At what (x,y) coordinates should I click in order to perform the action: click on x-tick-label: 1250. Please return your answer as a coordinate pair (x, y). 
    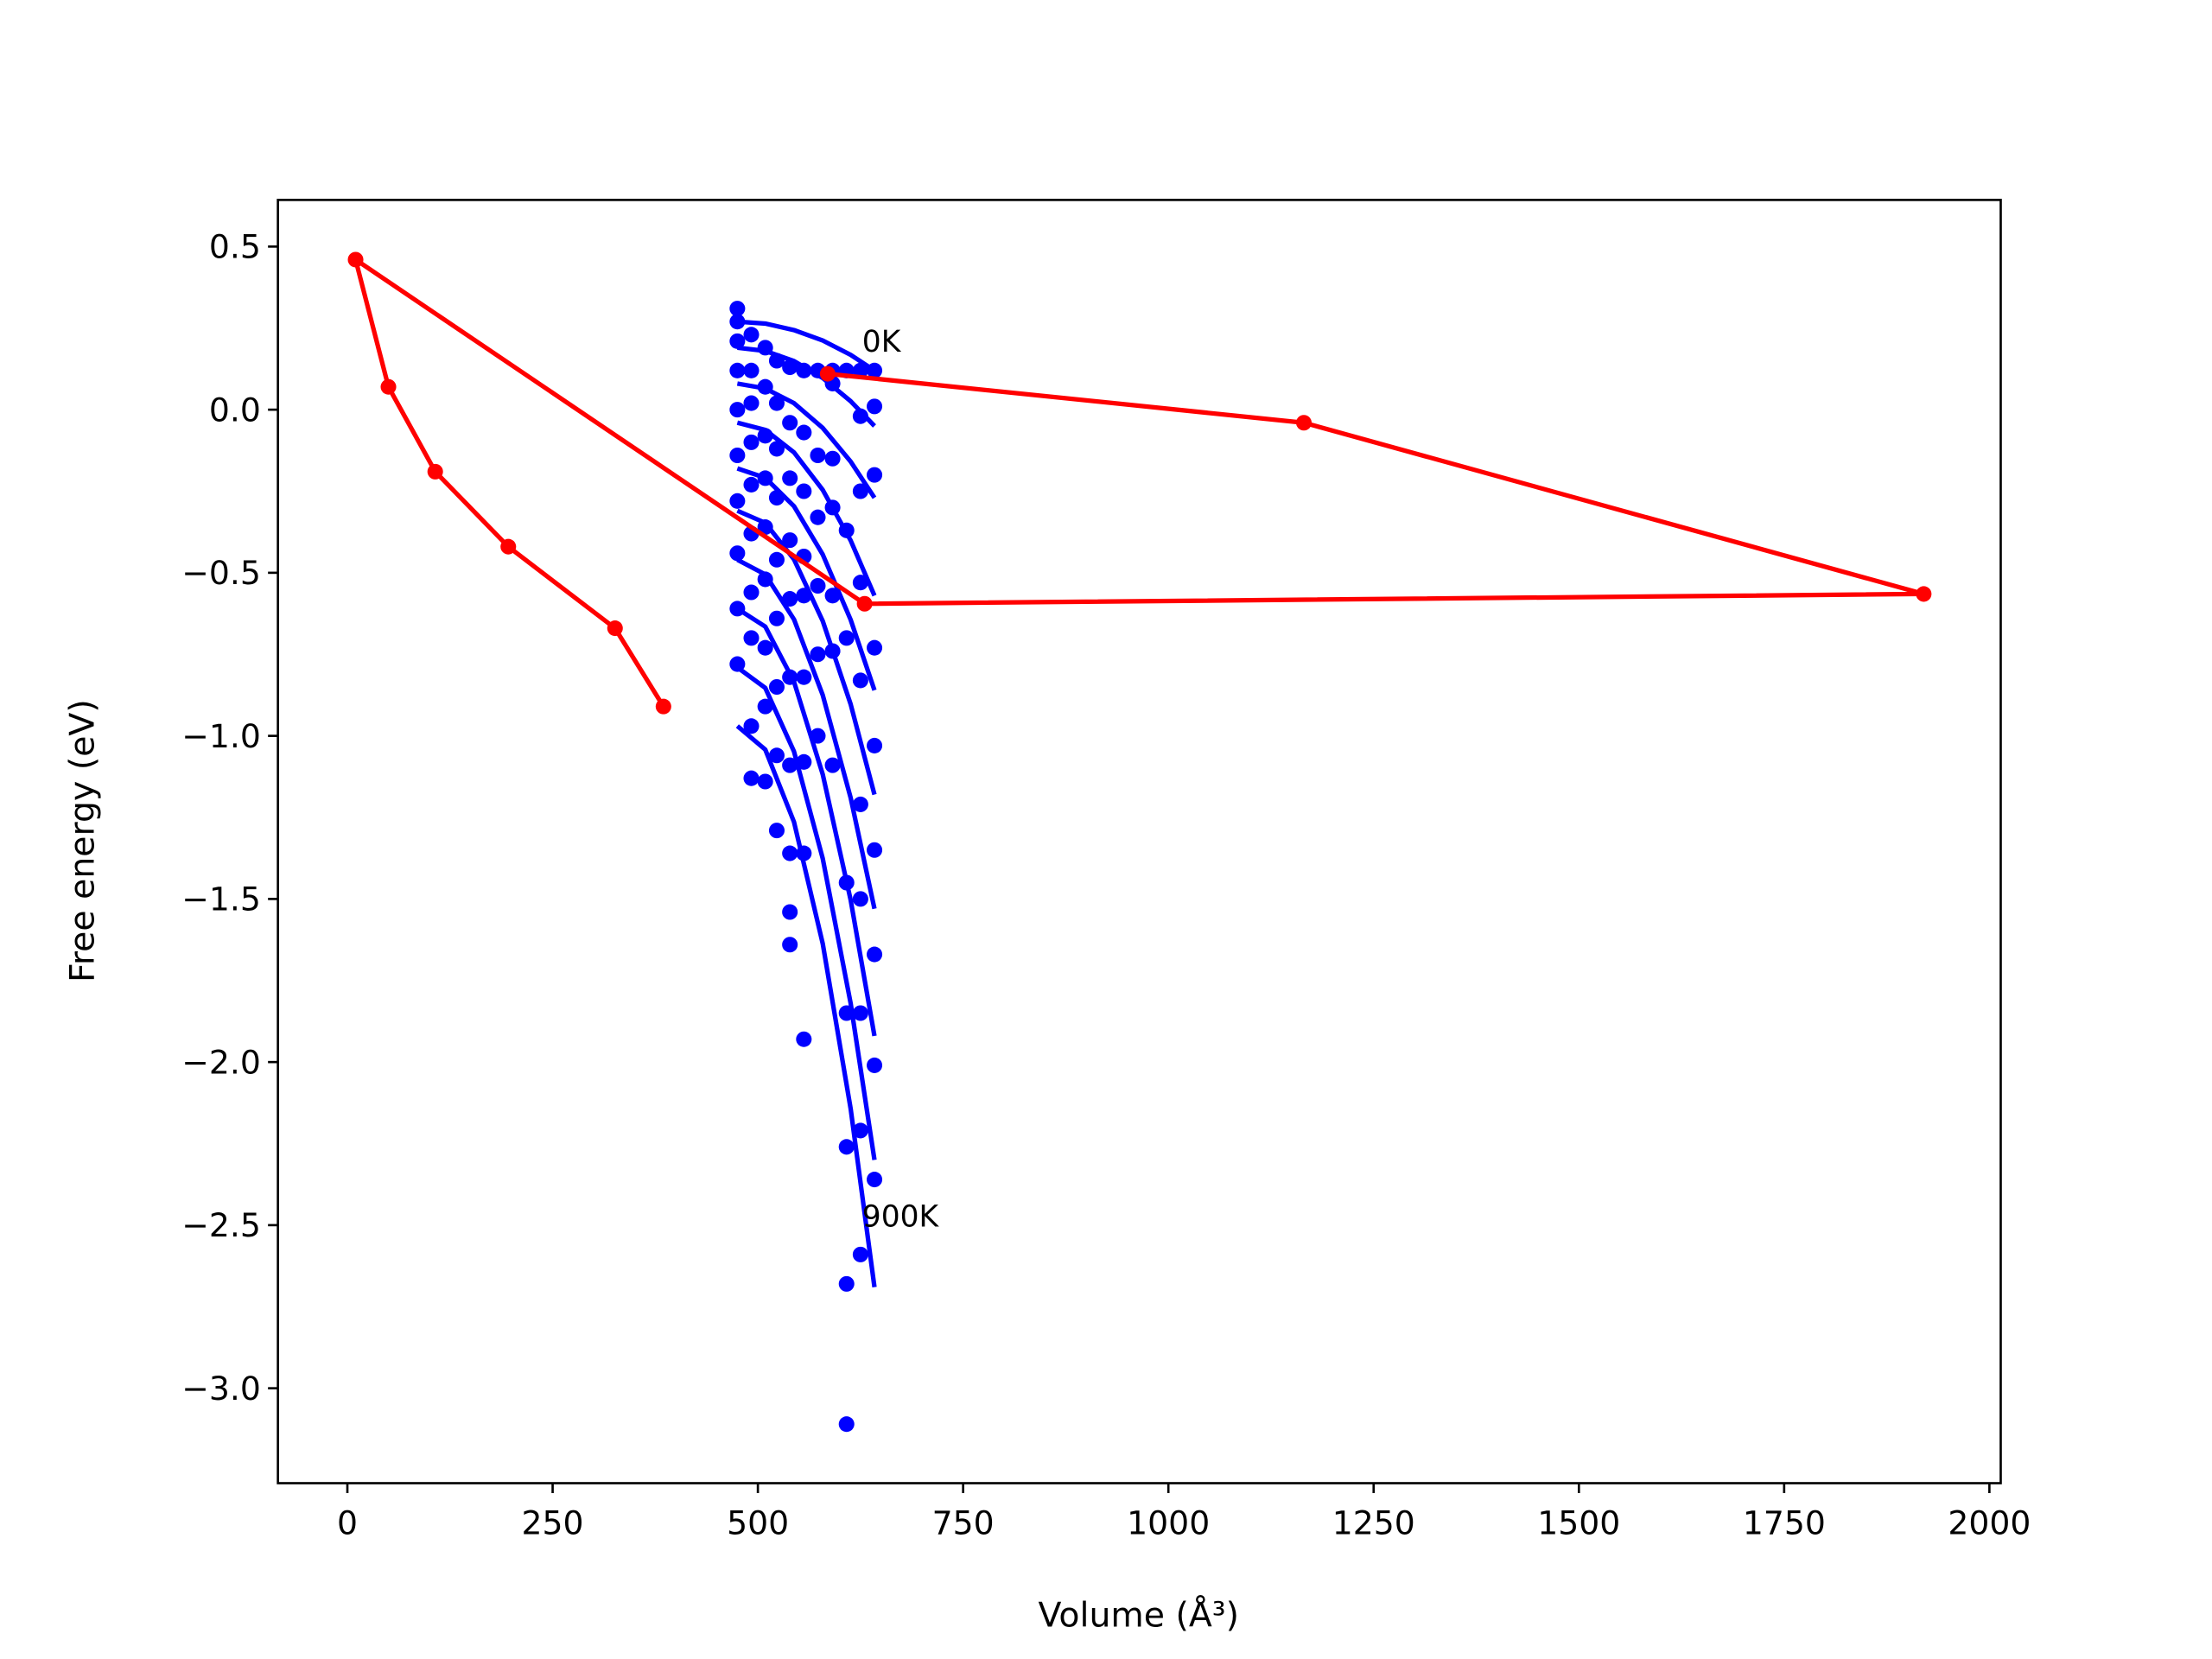
    Looking at the image, I should click on (1373, 1523).